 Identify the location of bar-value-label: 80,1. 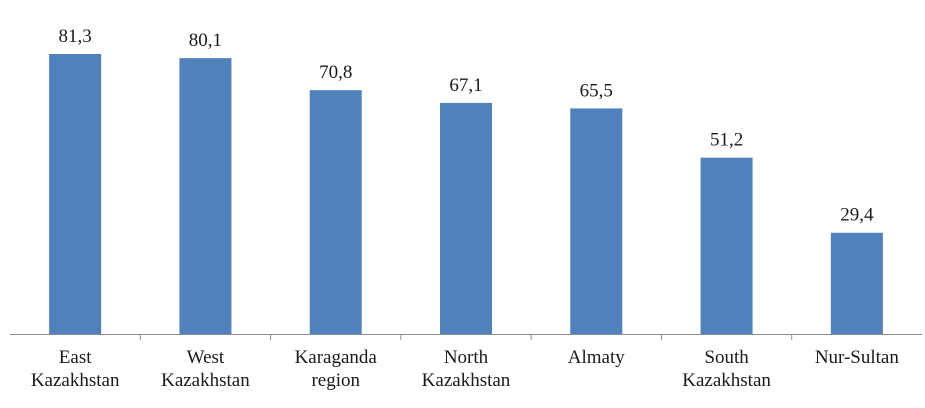
(205, 40).